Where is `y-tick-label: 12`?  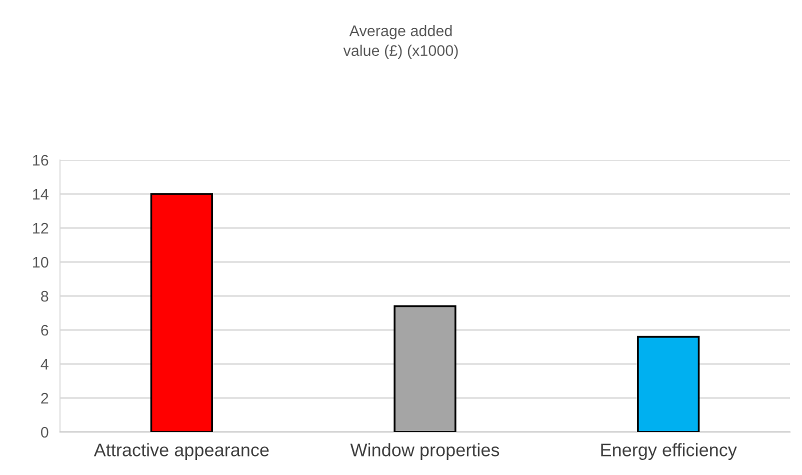
y-tick-label: 12 is located at coordinates (40, 228).